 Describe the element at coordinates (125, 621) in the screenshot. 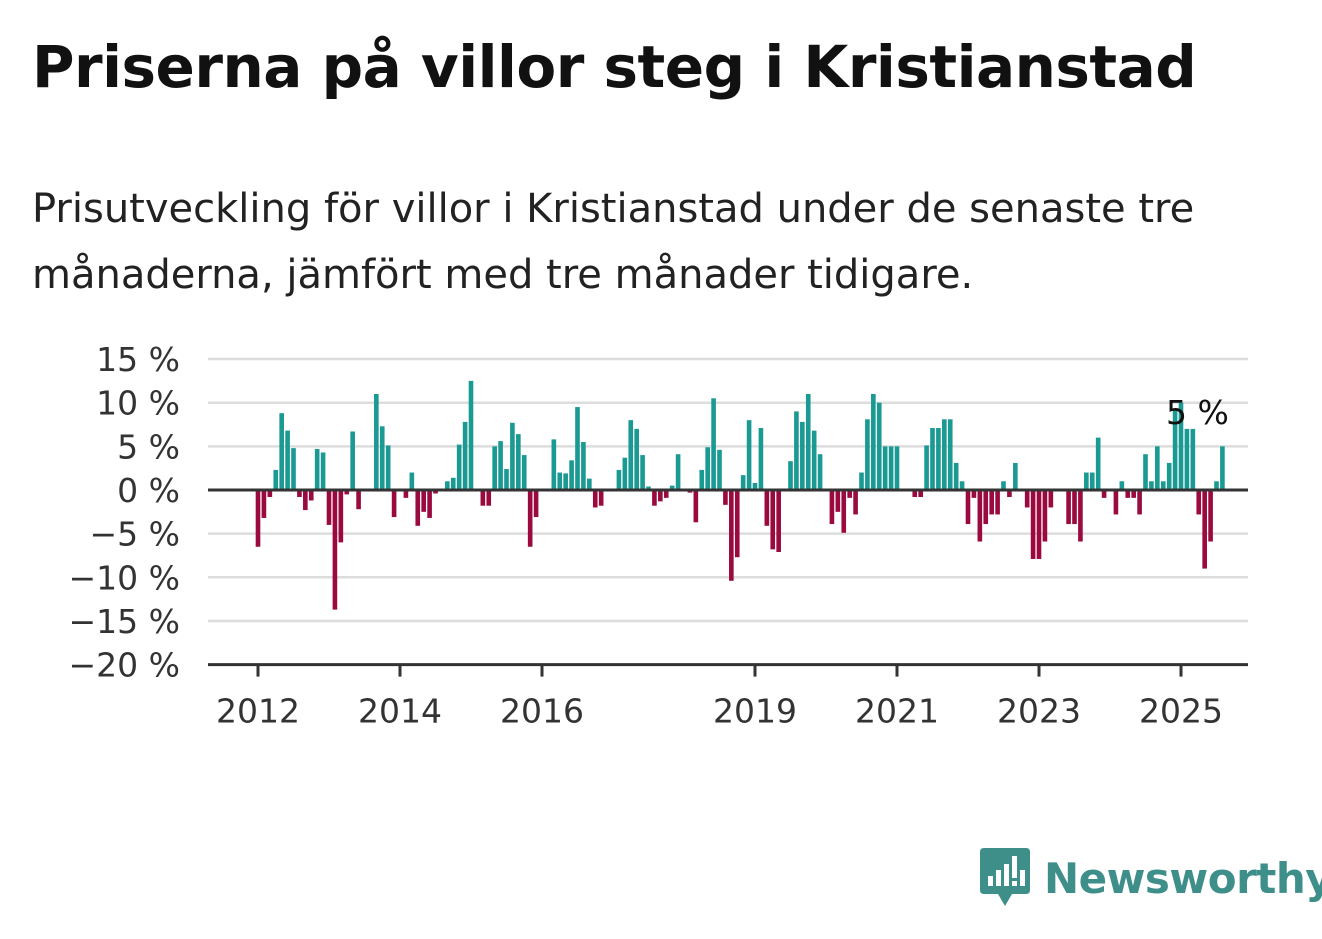

I see `y-tick-label: −15 %` at that location.